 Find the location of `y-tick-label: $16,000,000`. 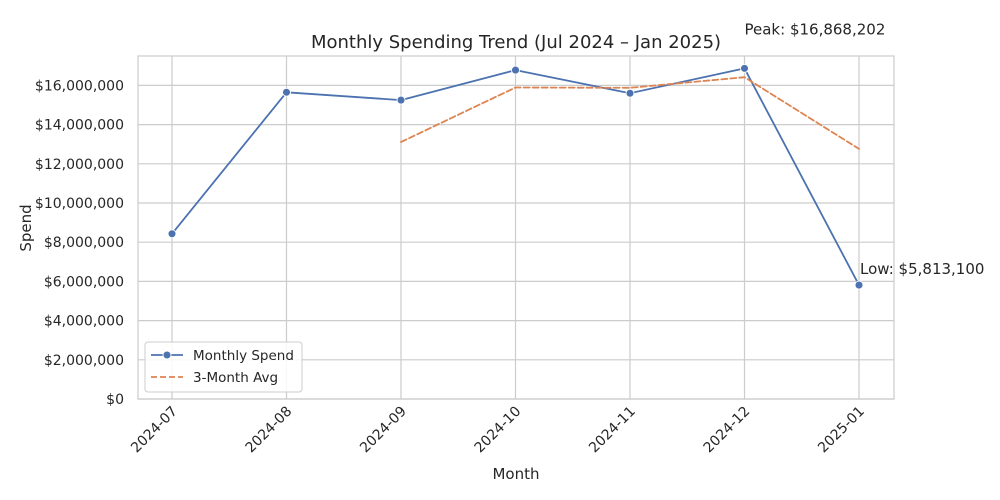

y-tick-label: $16,000,000 is located at coordinates (79, 86).